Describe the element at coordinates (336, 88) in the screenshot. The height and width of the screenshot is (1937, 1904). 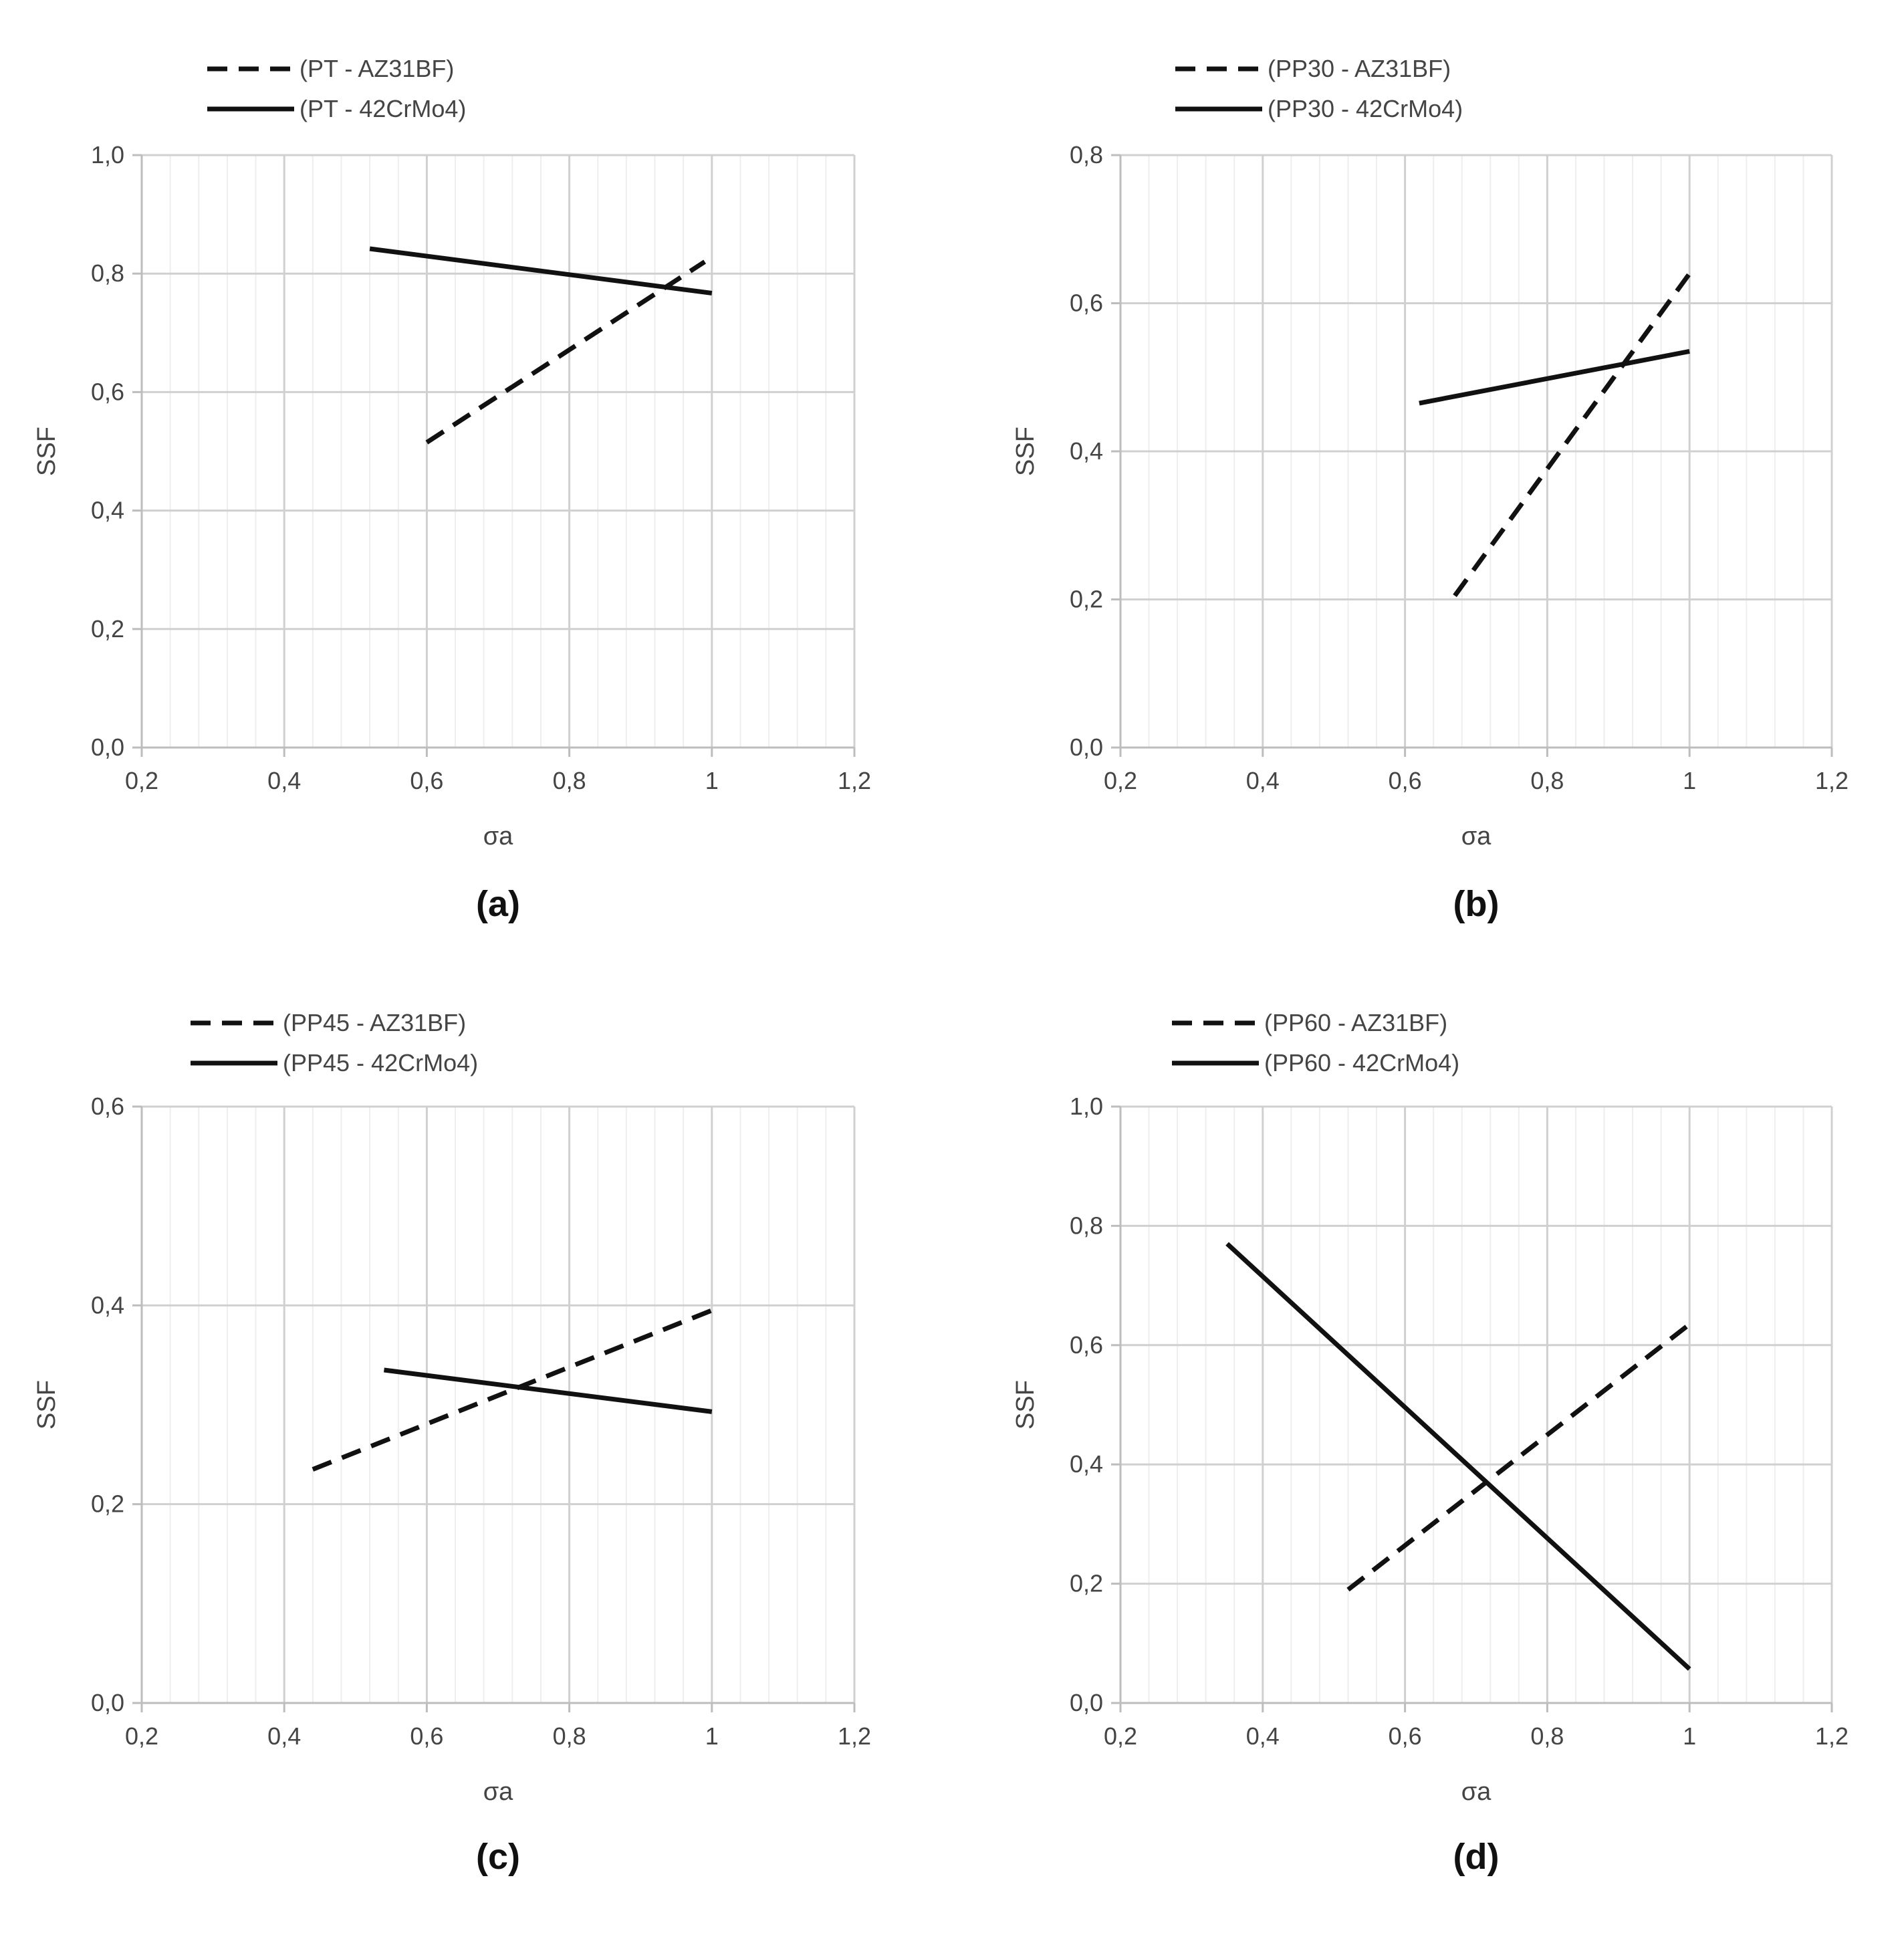
I see `legend: (PT - AZ31BF) (PT - 42CrMo4)` at that location.